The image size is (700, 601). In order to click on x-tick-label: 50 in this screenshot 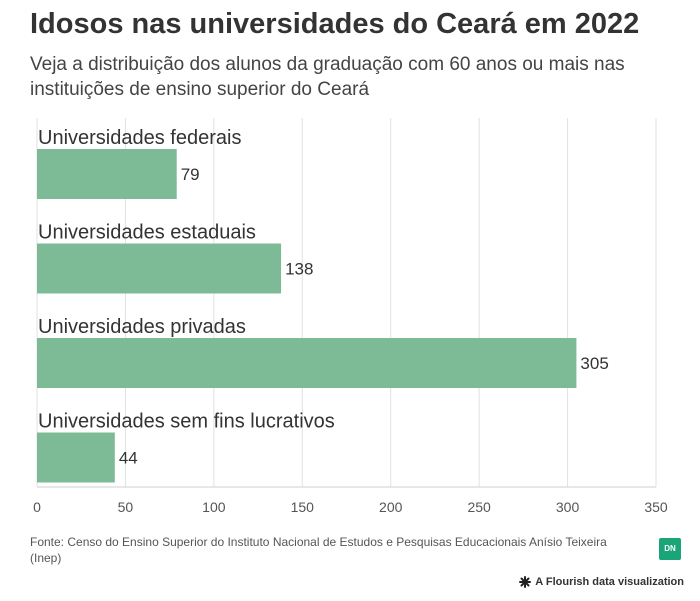, I will do `click(126, 507)`.